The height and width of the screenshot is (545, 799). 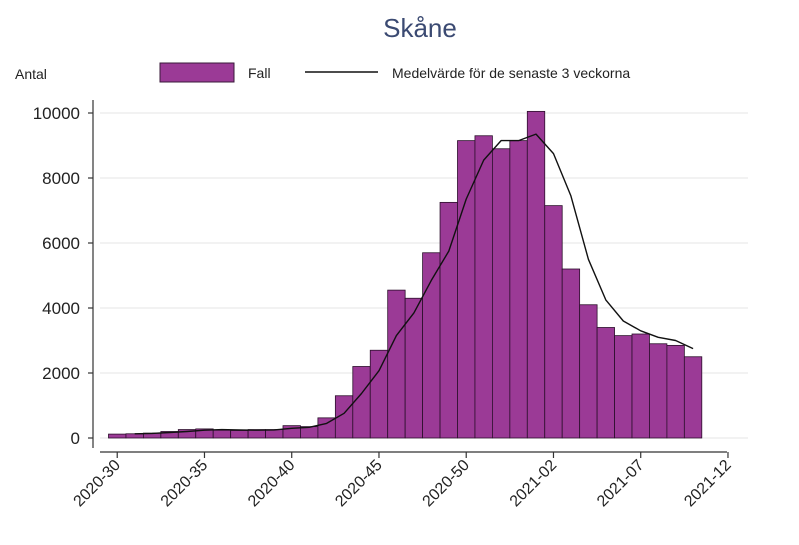 What do you see at coordinates (259, 73) in the screenshot?
I see `legend-label-fall: Fall` at bounding box center [259, 73].